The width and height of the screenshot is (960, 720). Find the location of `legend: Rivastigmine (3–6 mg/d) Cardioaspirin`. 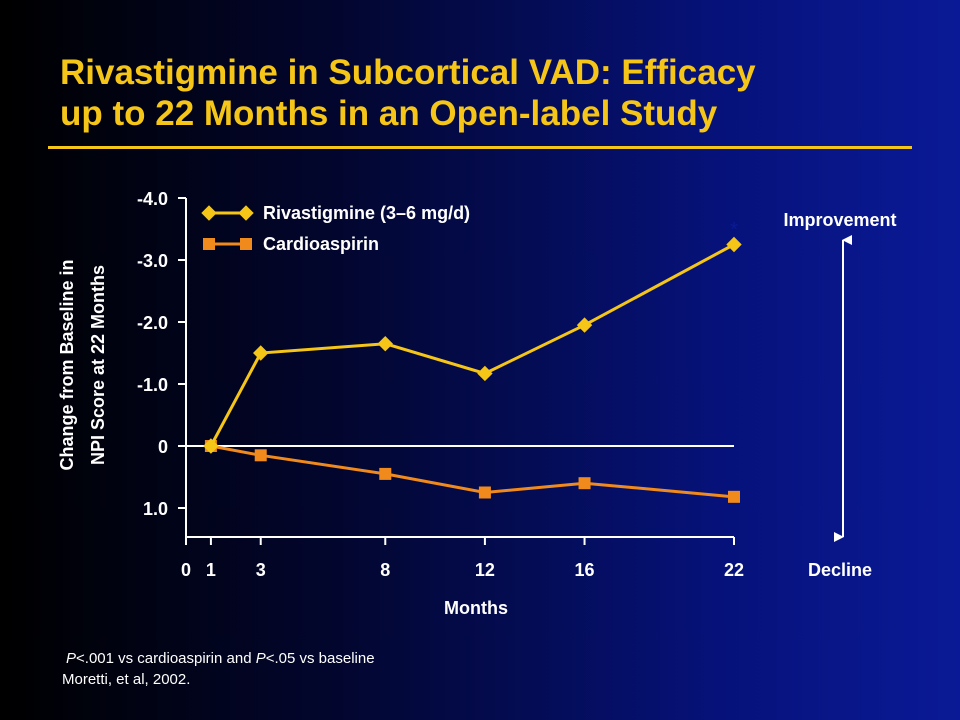

legend: Rivastigmine (3–6 mg/d) Cardioaspirin is located at coordinates (335, 228).